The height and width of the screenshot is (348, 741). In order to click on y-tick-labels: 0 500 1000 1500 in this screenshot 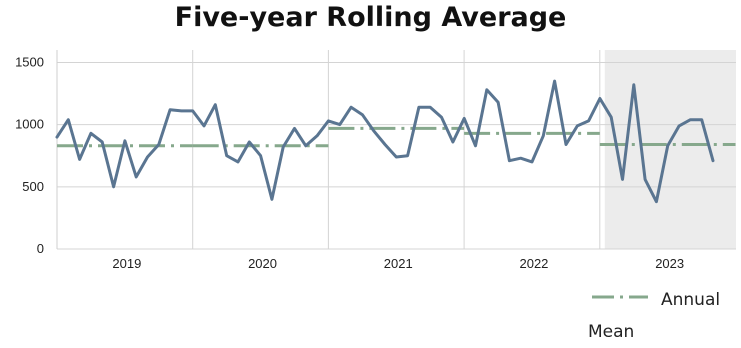, I will do `click(29, 155)`.